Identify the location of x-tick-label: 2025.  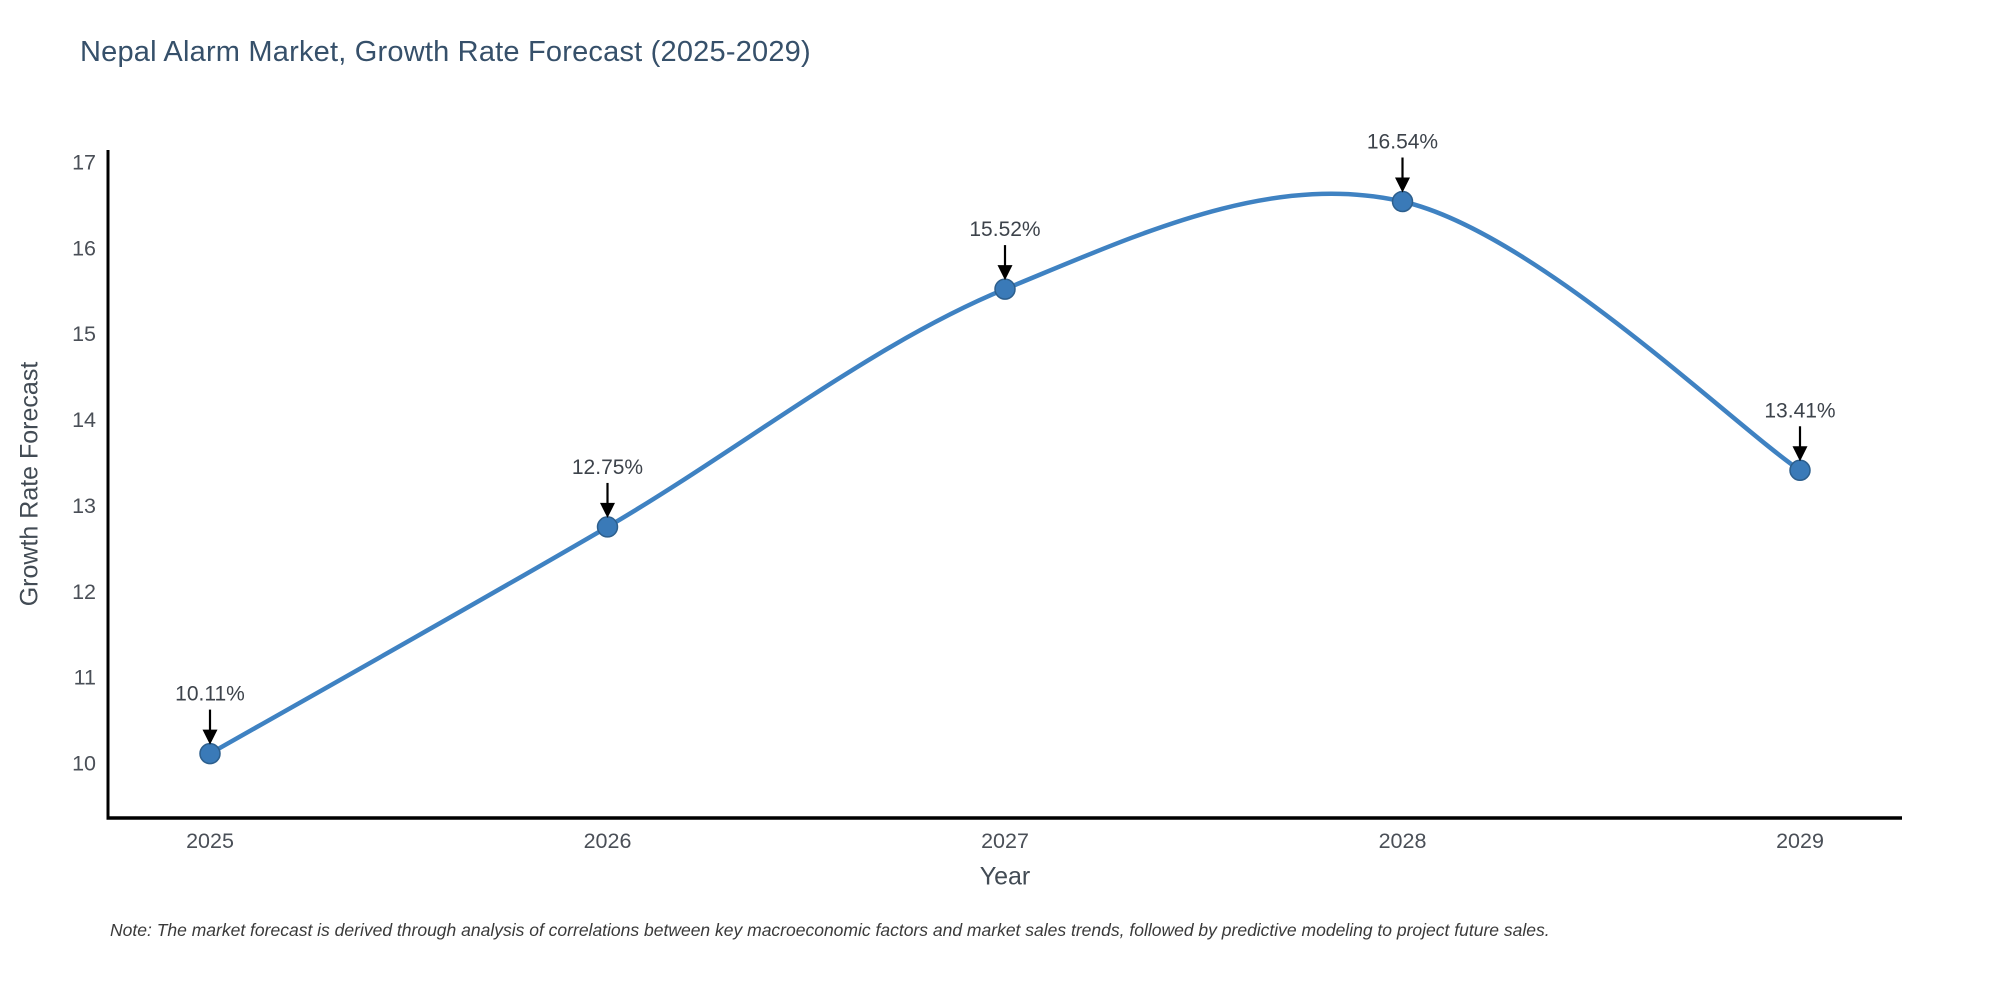
(210, 841).